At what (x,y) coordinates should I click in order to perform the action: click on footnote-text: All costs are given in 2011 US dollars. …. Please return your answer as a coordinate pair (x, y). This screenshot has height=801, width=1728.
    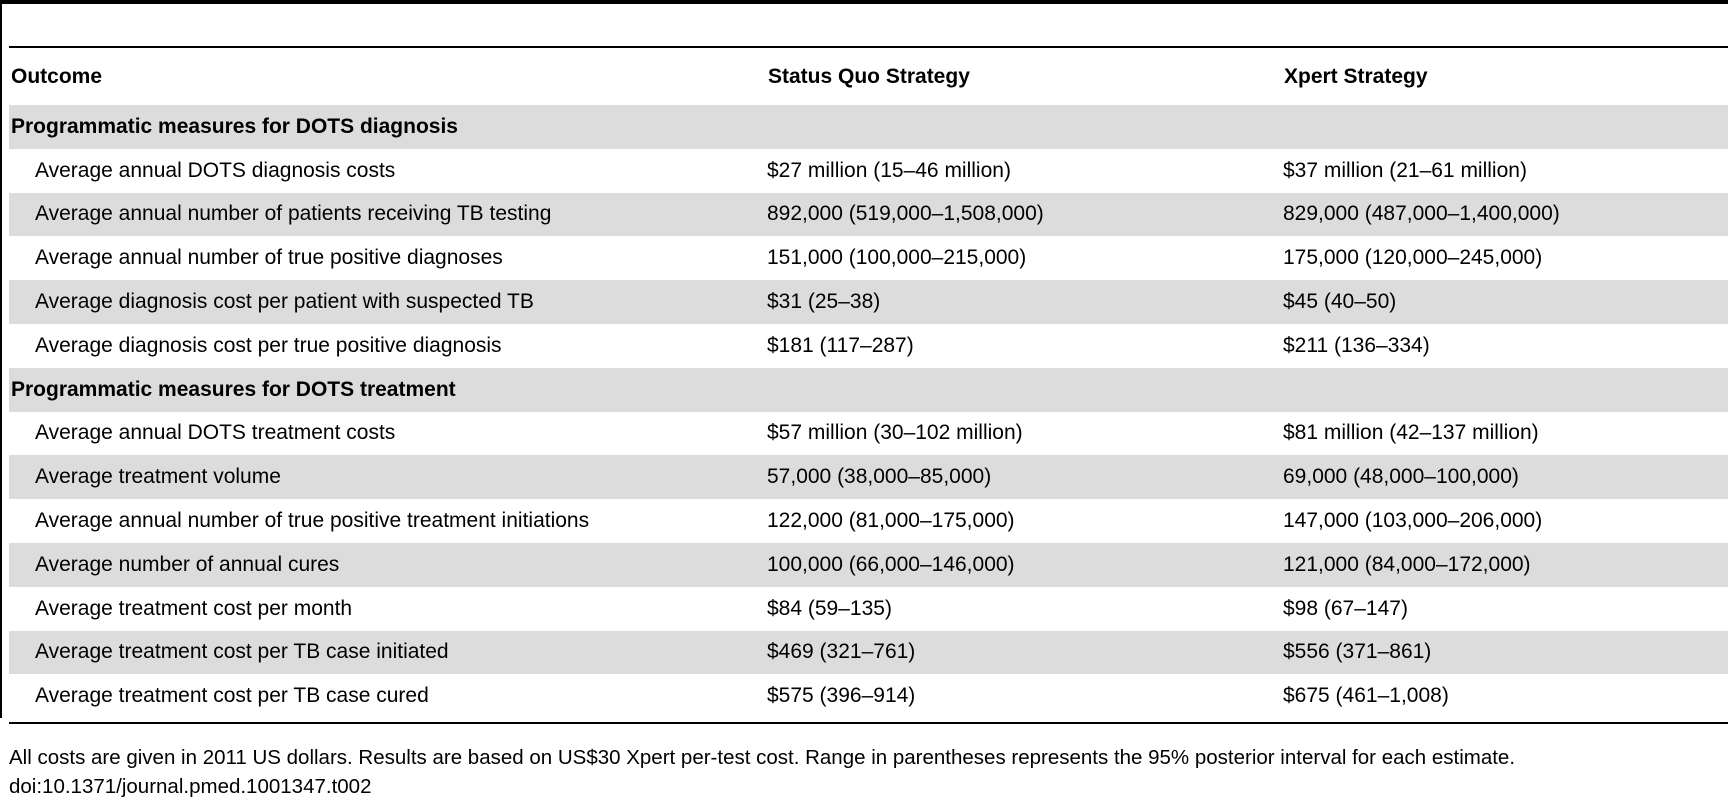
    Looking at the image, I should click on (762, 757).